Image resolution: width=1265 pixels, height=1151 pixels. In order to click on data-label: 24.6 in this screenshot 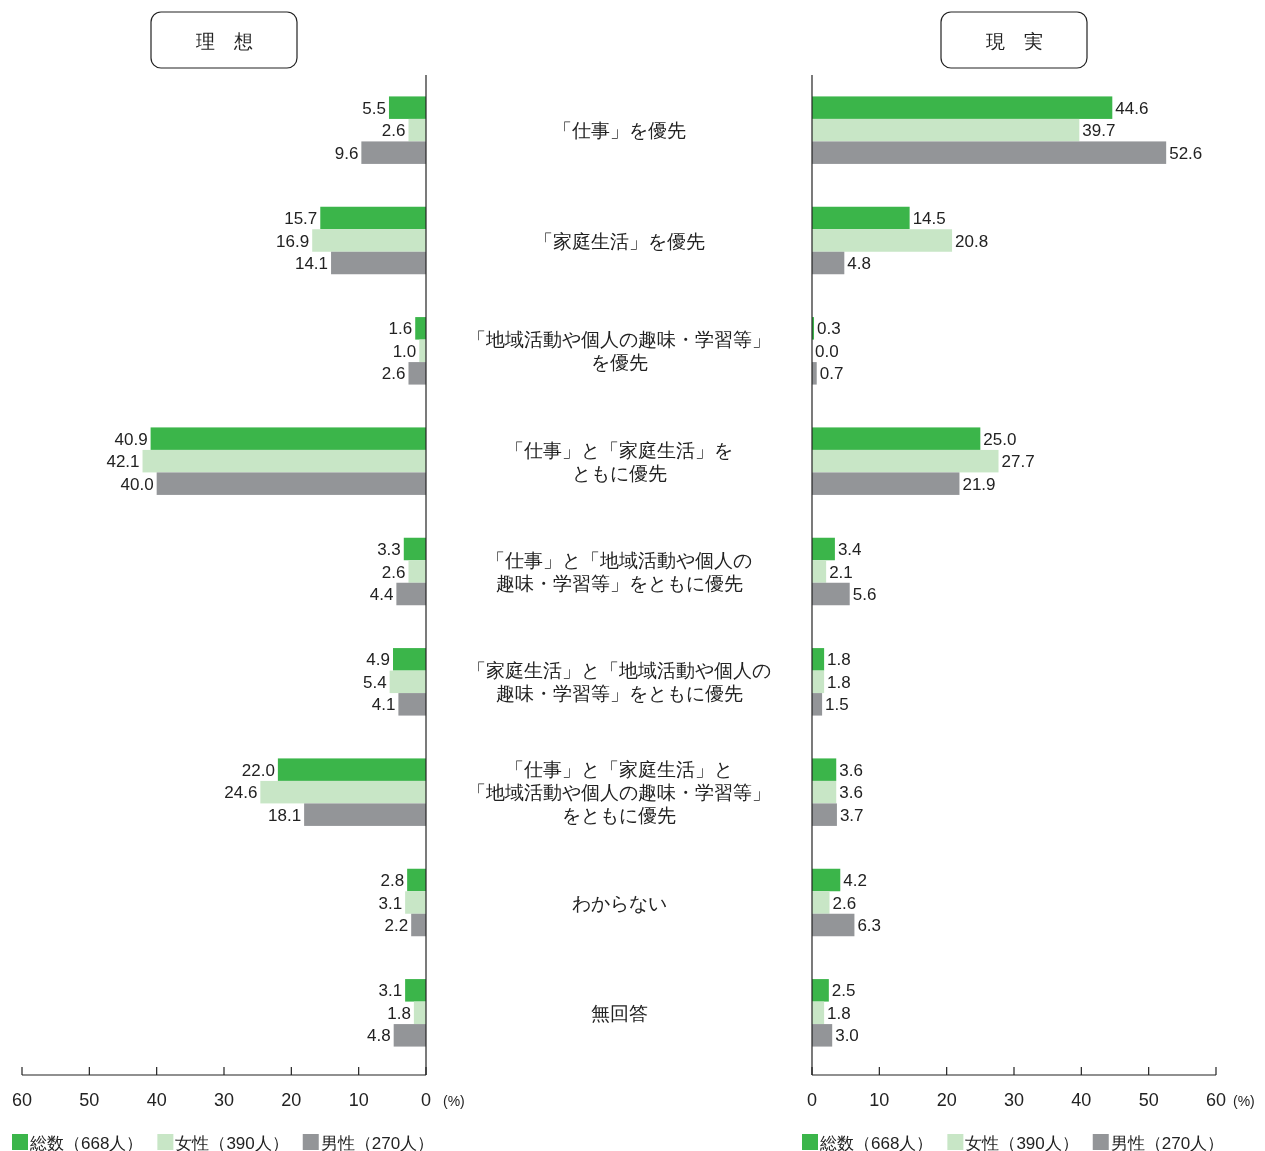, I will do `click(241, 793)`.